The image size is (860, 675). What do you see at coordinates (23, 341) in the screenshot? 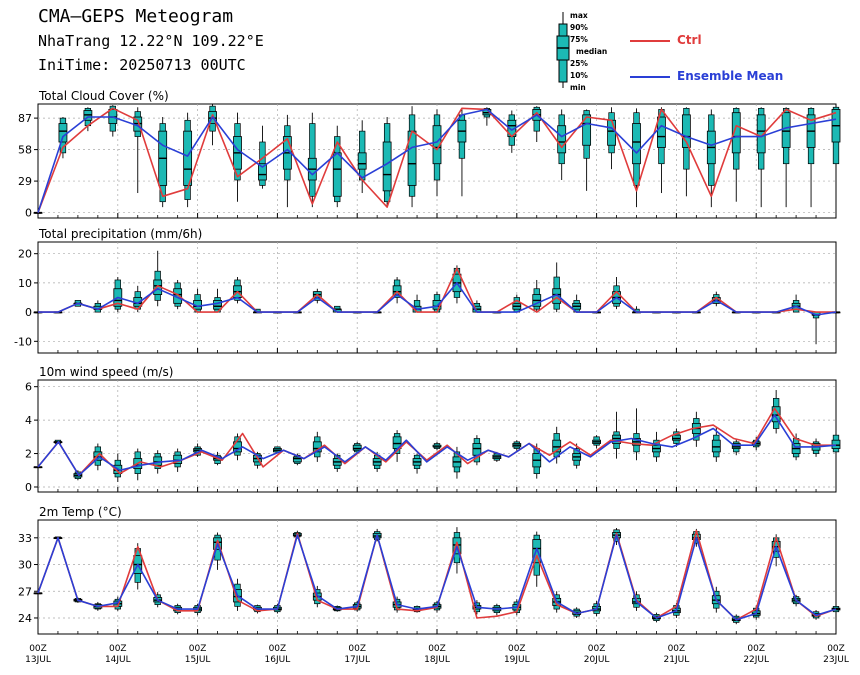
I see `precip-ytick-label: -10` at bounding box center [23, 341].